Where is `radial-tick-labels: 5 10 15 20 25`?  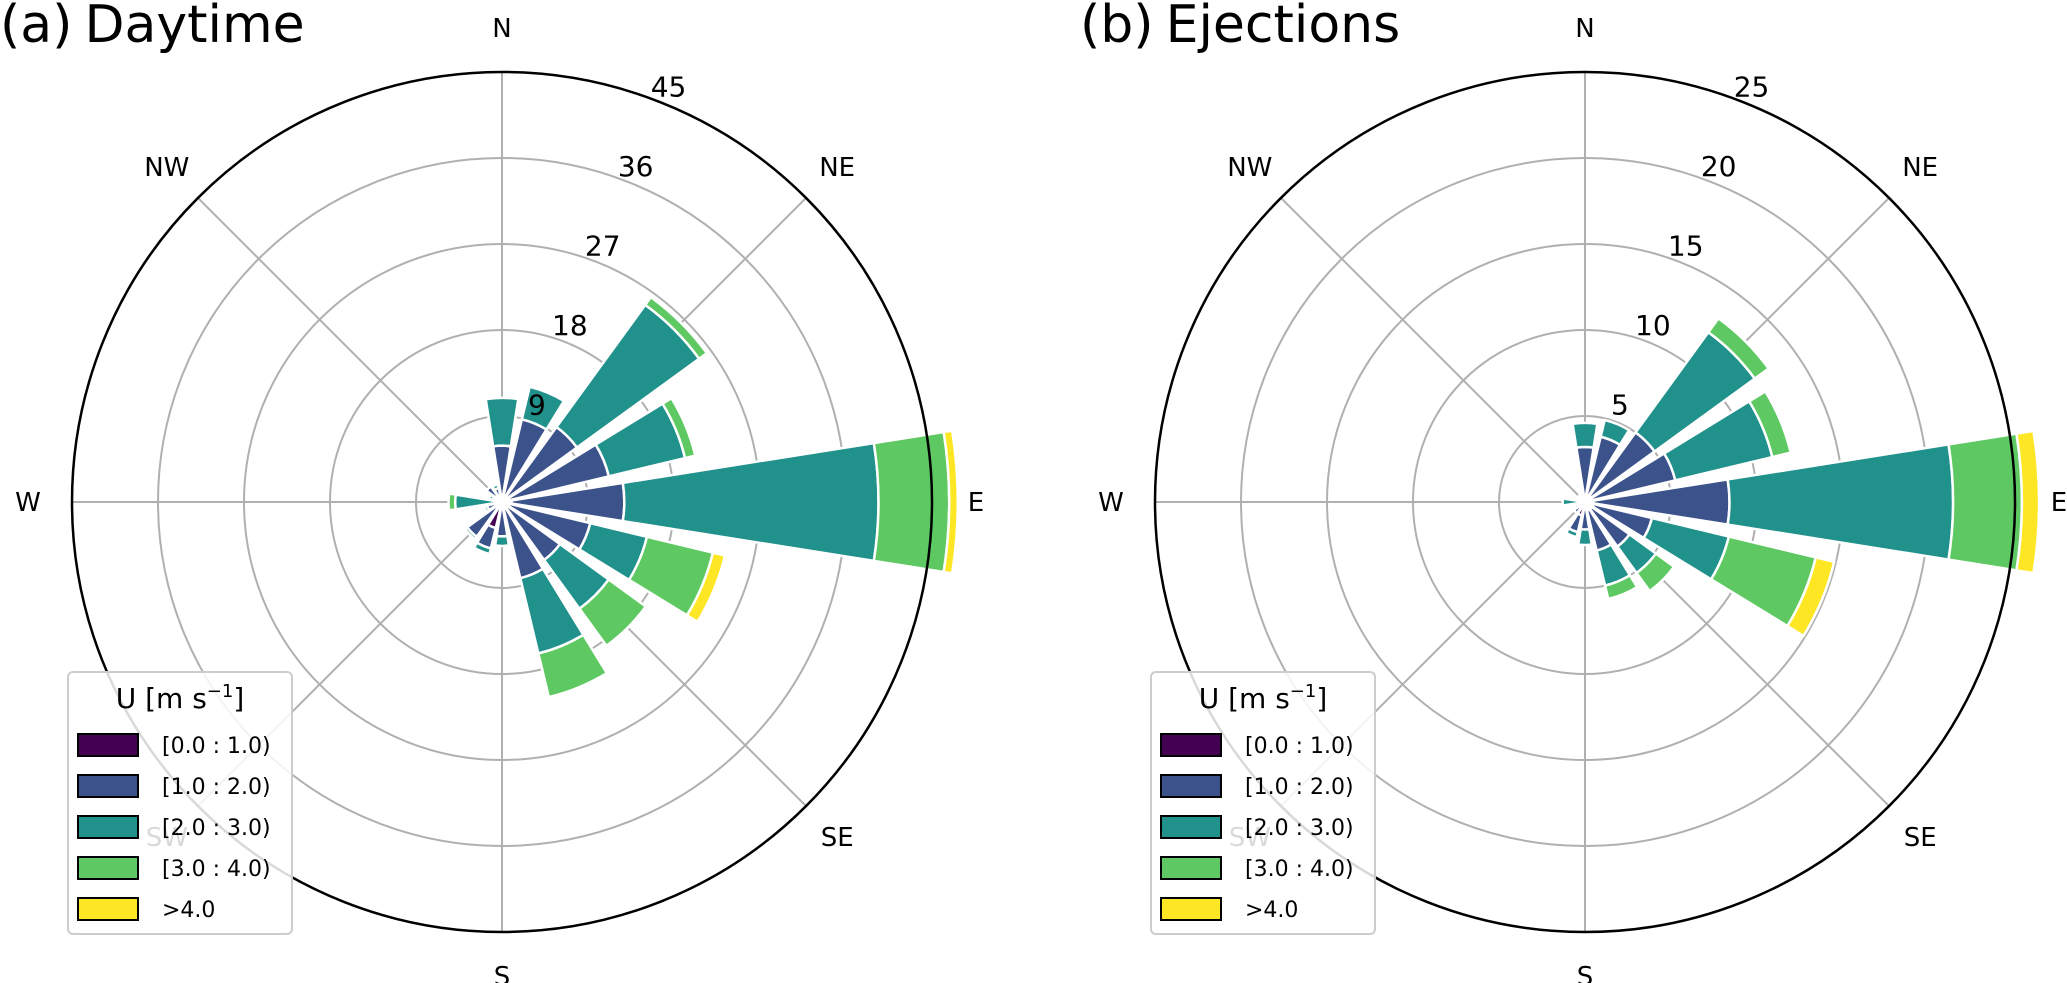 radial-tick-labels: 5 10 15 20 25 is located at coordinates (1690, 246).